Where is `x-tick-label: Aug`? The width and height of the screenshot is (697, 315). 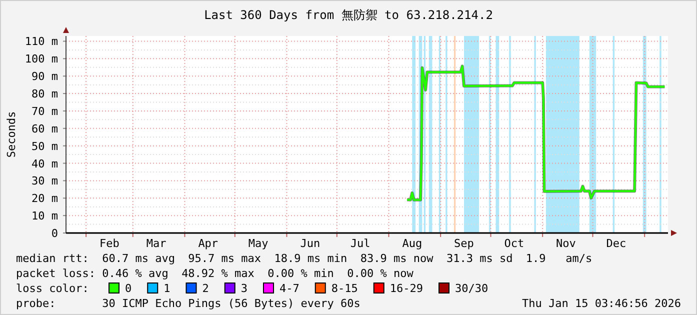
x-tick-label: Aug is located at coordinates (412, 243).